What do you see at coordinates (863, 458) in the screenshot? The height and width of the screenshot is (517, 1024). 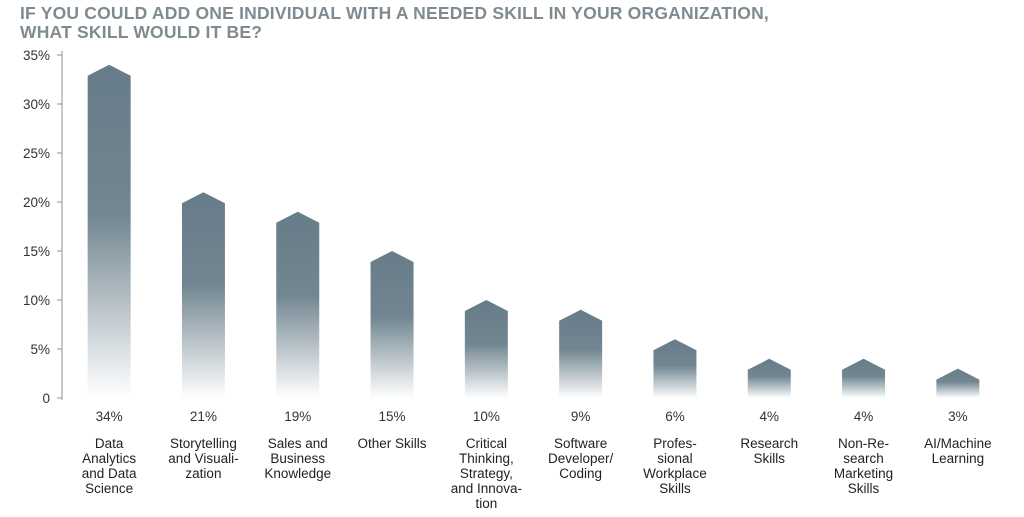 I see `category-label-line: search` at bounding box center [863, 458].